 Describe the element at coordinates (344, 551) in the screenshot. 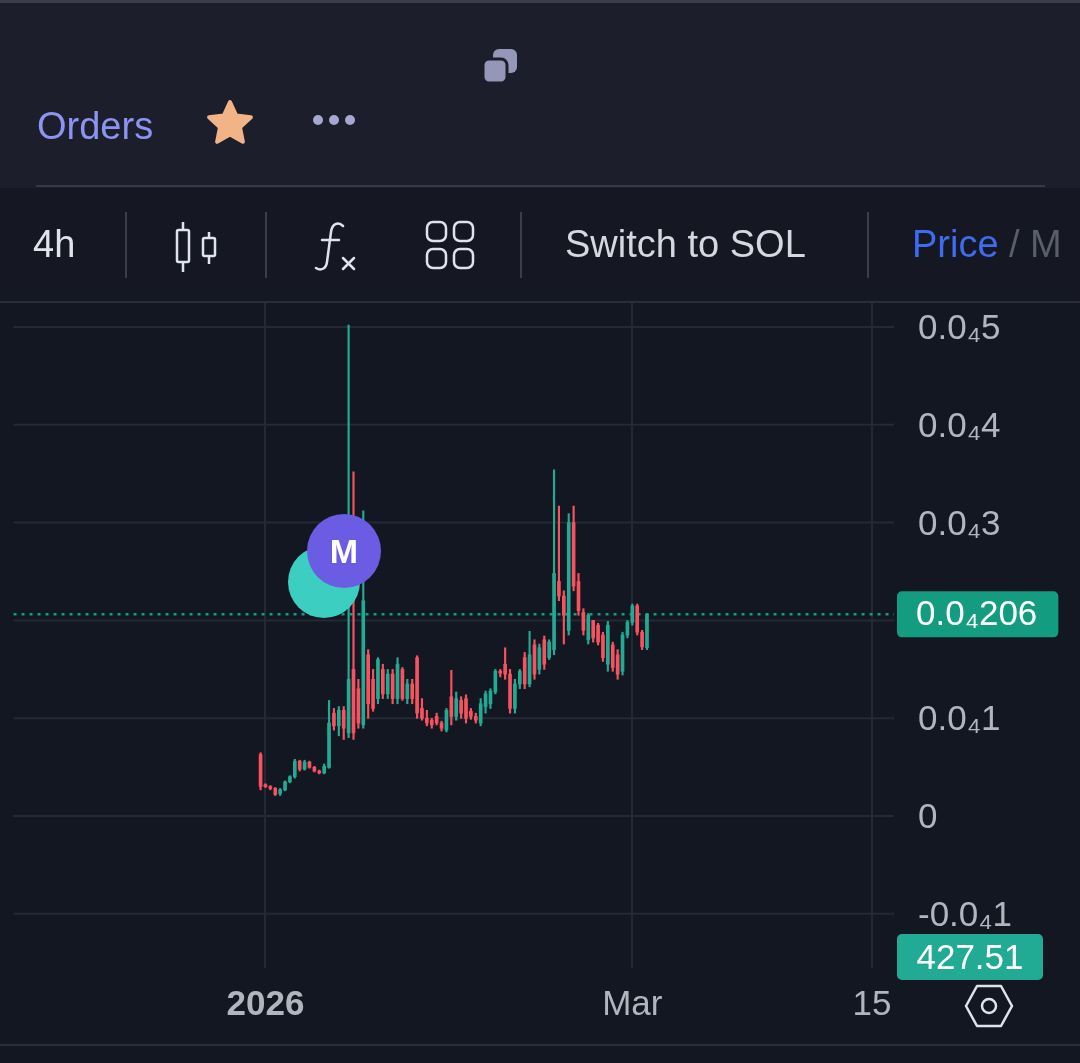

I see `letter-badge: M` at that location.